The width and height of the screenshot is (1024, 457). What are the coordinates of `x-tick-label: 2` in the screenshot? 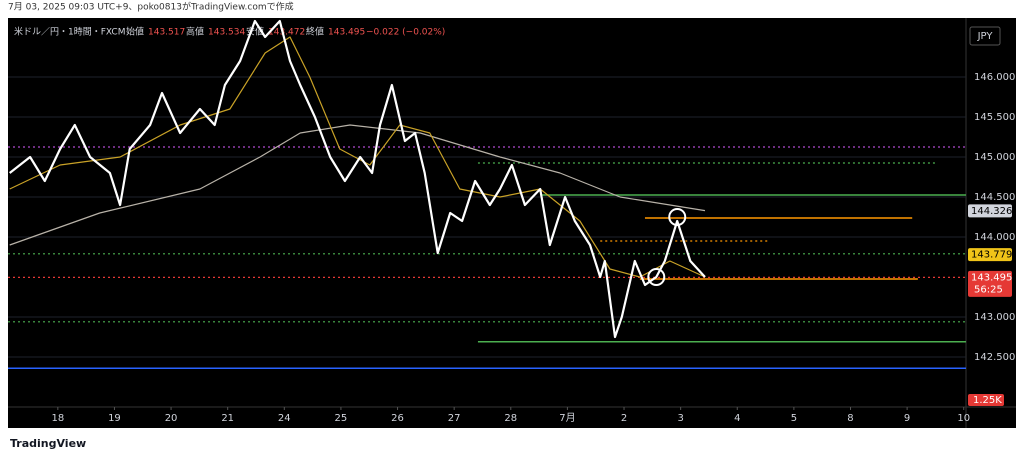 It's located at (624, 418).